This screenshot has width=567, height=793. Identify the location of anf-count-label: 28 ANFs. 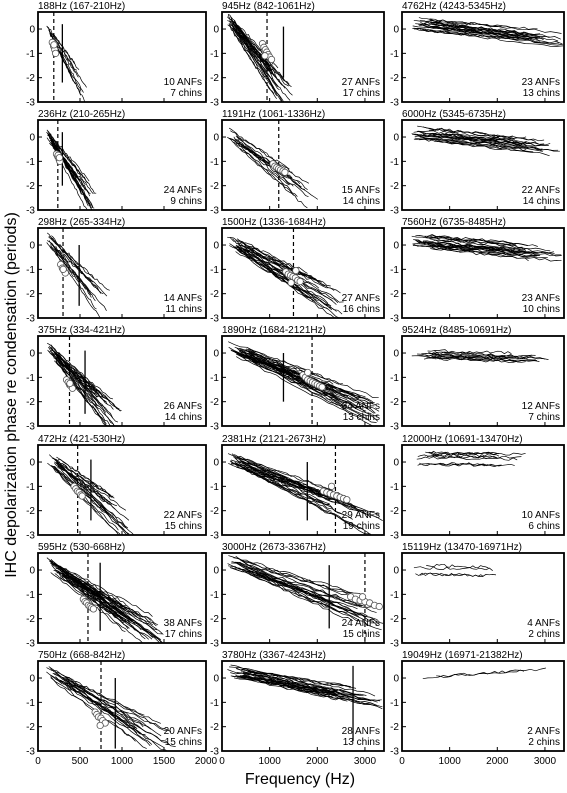
(361, 731).